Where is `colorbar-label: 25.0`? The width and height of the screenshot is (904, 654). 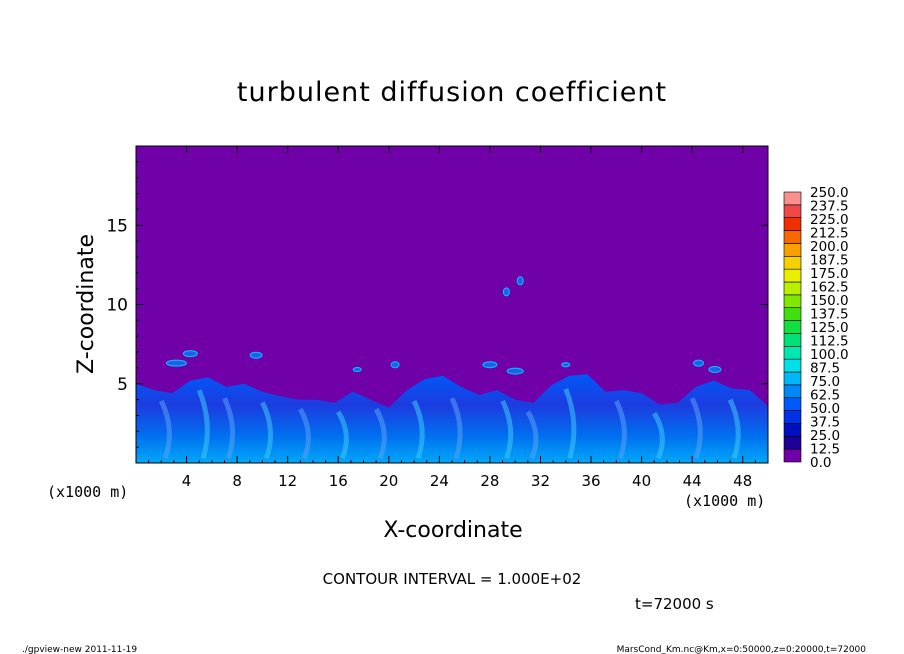 colorbar-label: 25.0 is located at coordinates (825, 436).